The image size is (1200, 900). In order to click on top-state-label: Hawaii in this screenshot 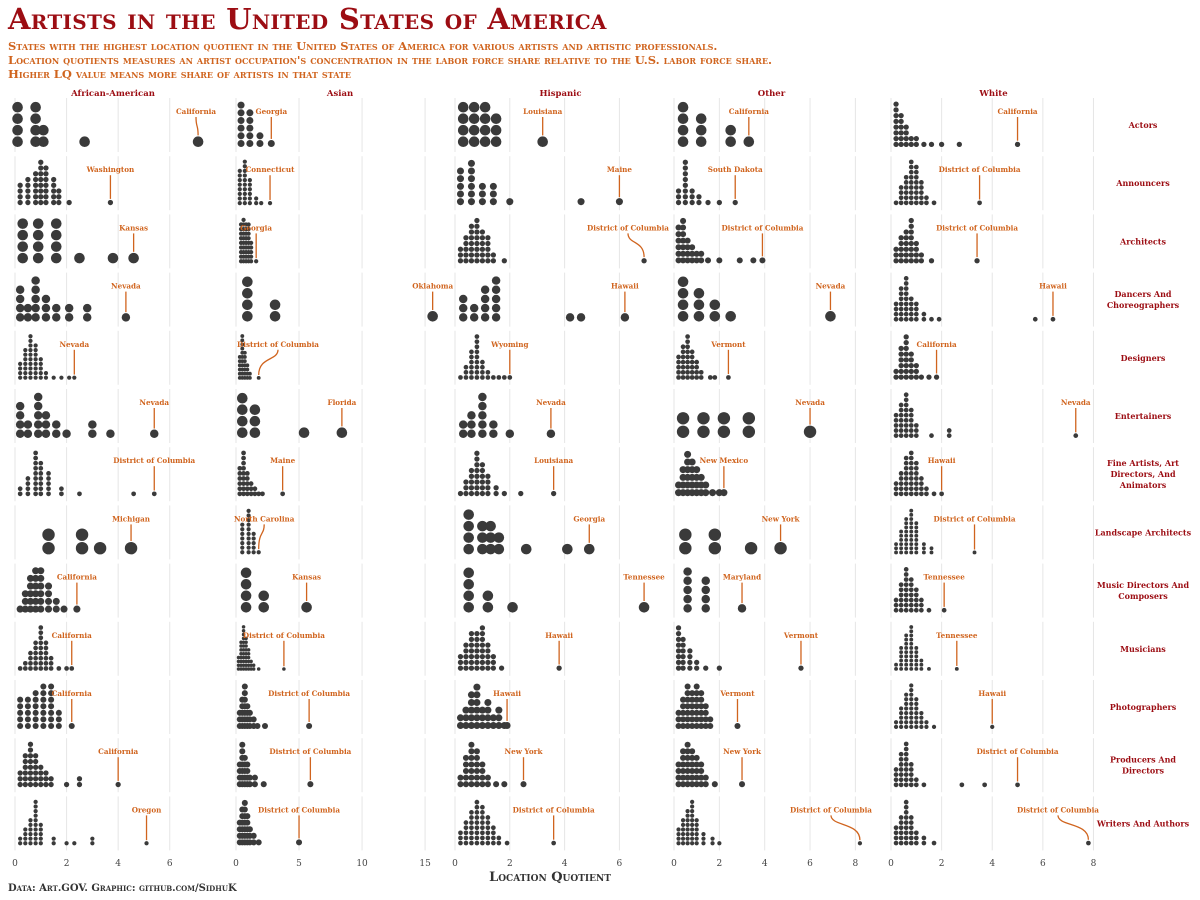, I will do `click(1053, 286)`.